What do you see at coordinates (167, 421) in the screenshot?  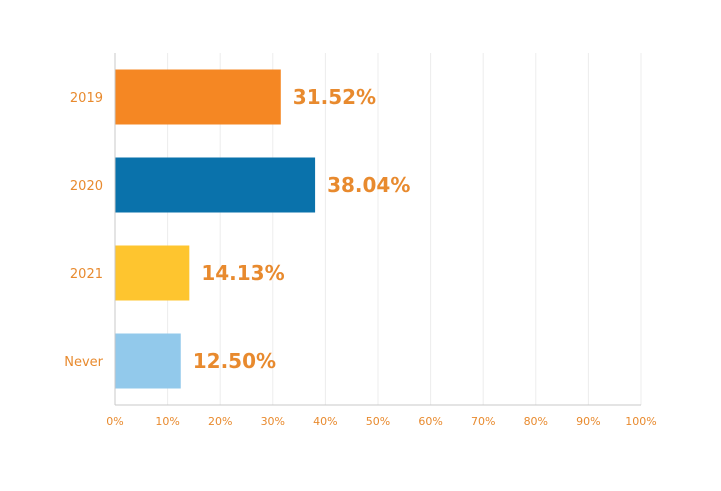 I see `x-tick-label: 10%` at bounding box center [167, 421].